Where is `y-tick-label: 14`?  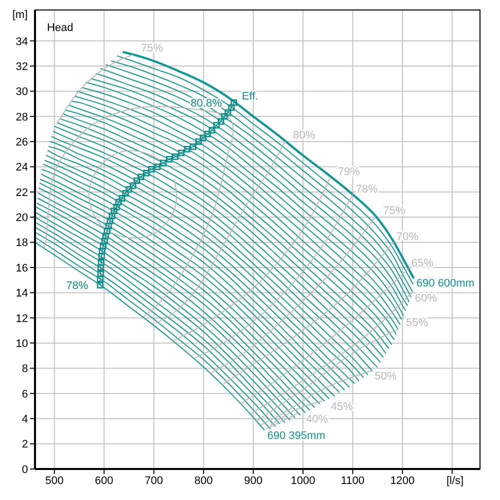 y-tick-label: 14 is located at coordinates (22, 294).